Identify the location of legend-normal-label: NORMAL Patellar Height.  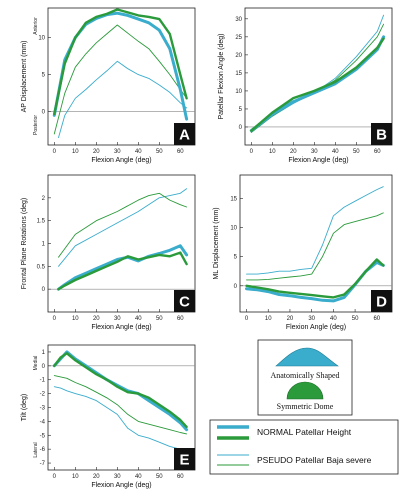
(304, 432).